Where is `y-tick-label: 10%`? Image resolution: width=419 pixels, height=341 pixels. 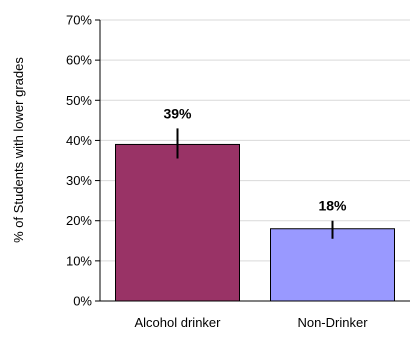
y-tick-label: 10% is located at coordinates (79, 260).